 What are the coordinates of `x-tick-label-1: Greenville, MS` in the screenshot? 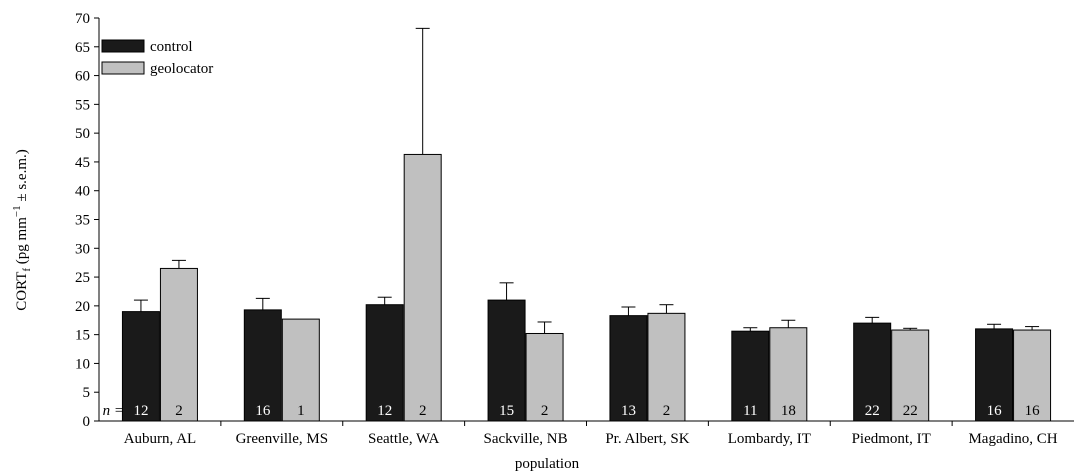 It's located at (282, 439).